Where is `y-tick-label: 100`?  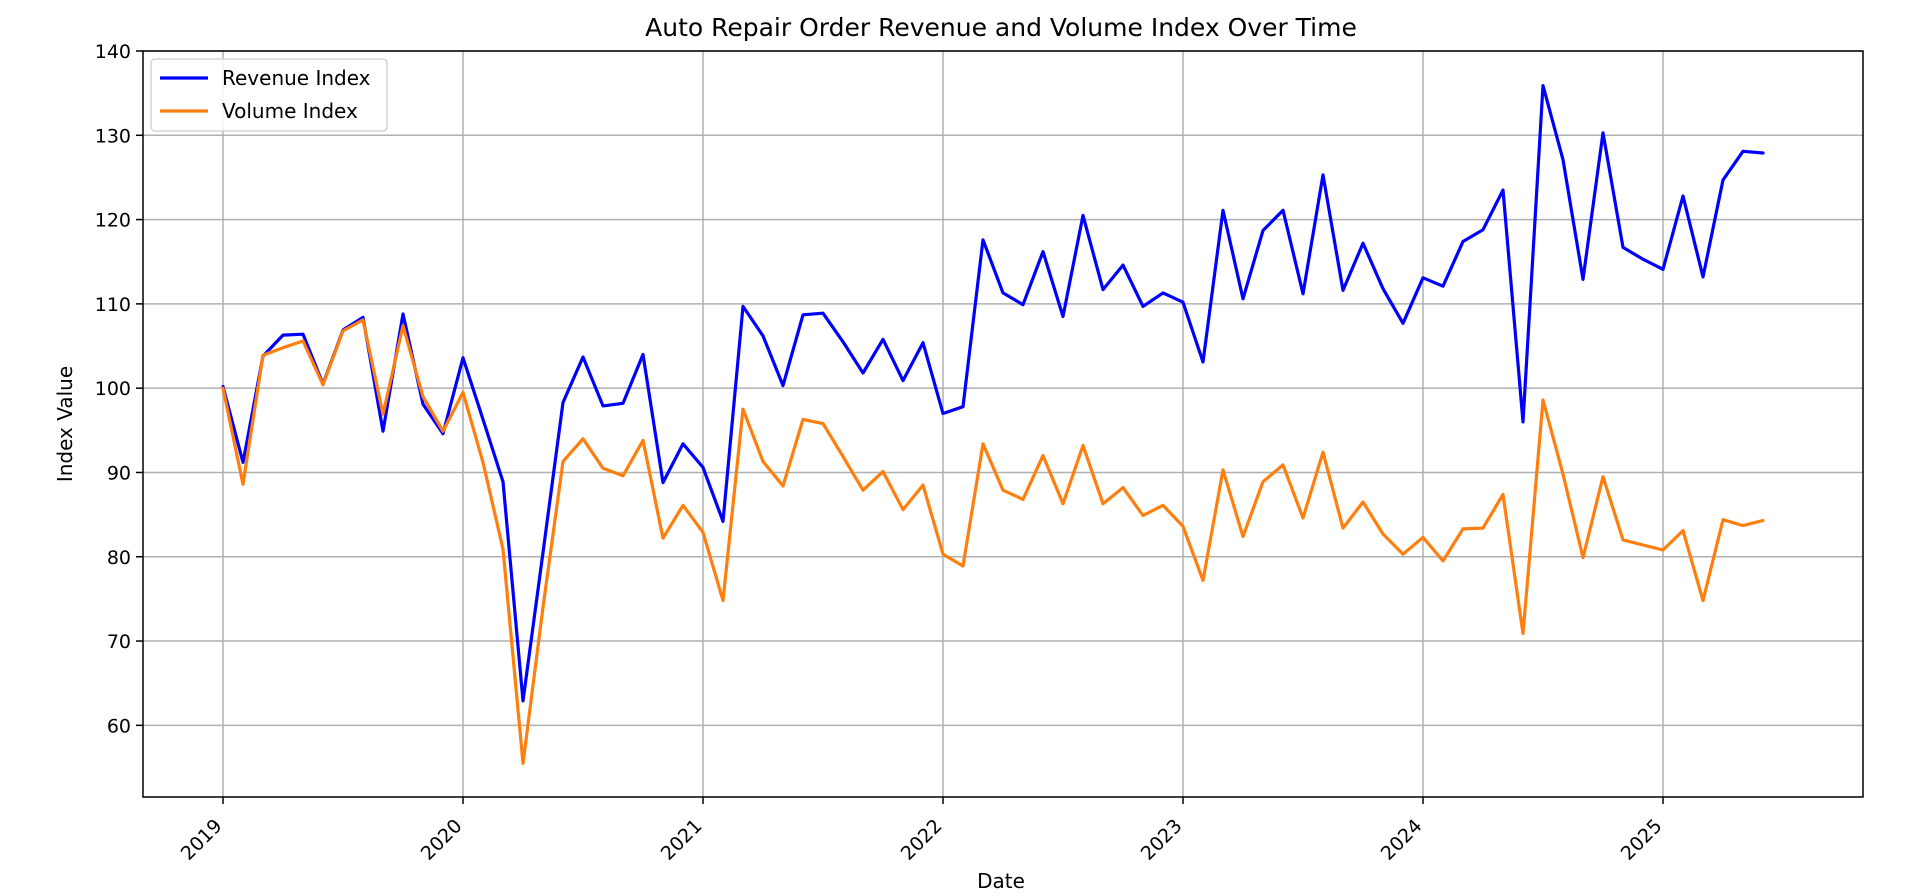 y-tick-label: 100 is located at coordinates (113, 389).